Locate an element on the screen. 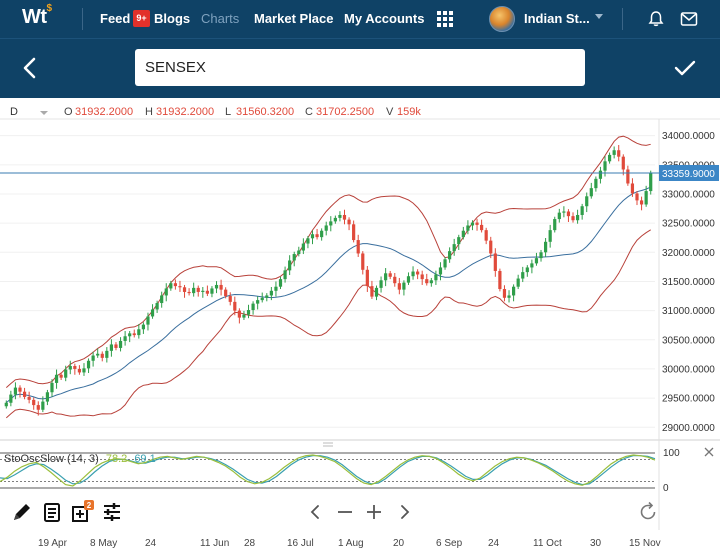 The height and width of the screenshot is (553, 720). date-tick-label: 24 is located at coordinates (494, 543).